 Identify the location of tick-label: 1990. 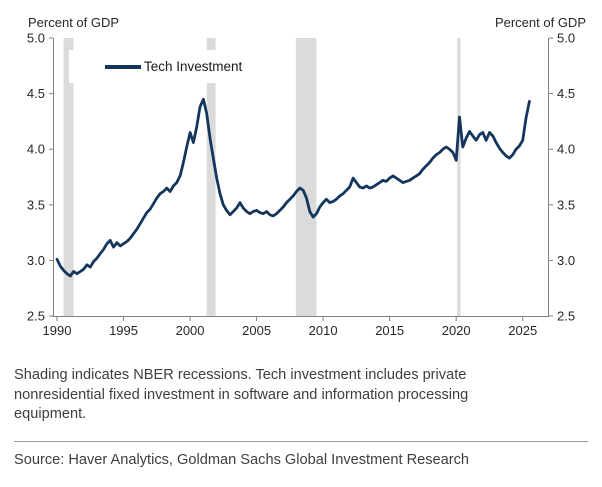
(57, 330).